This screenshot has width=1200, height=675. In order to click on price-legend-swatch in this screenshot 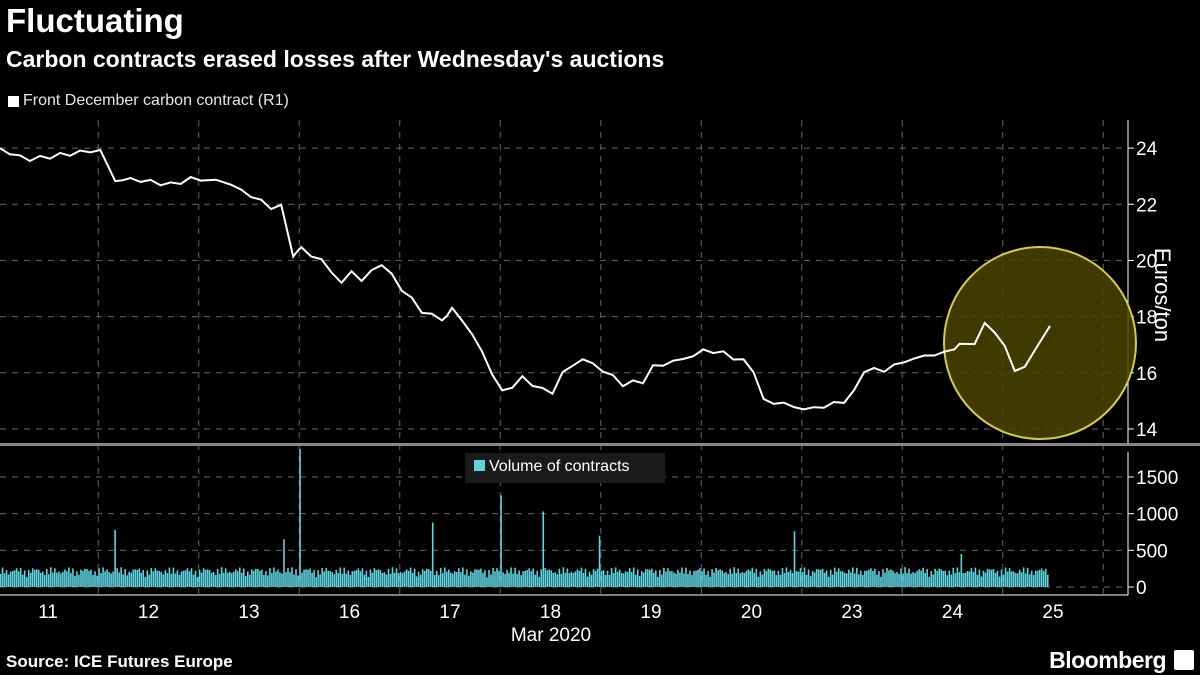, I will do `click(13, 101)`.